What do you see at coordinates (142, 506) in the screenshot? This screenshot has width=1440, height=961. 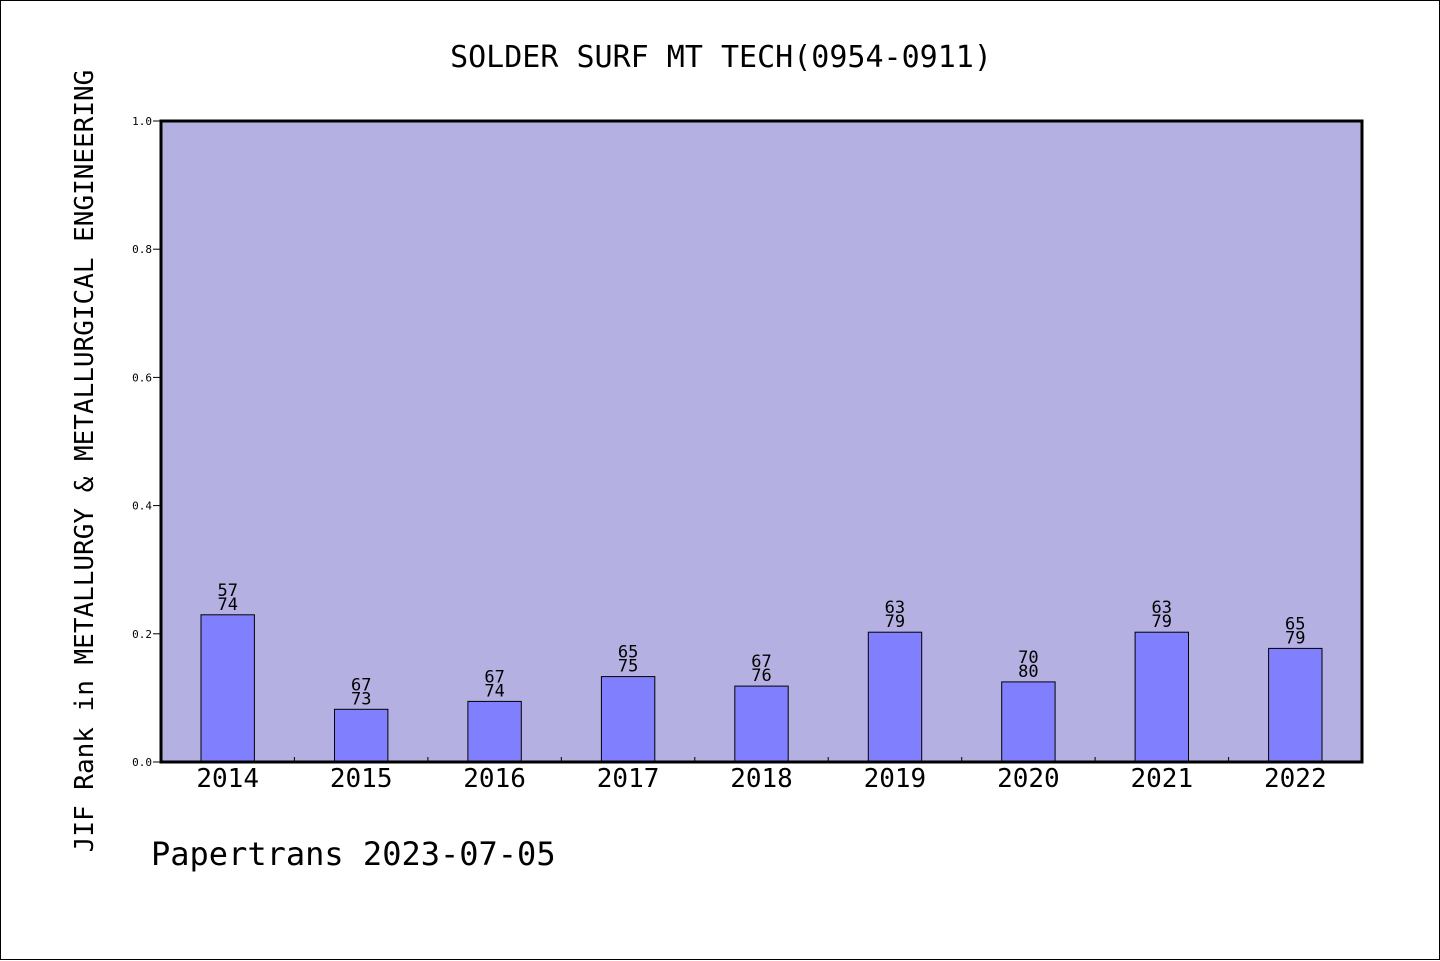 I see `y-tick-label: 0.4` at bounding box center [142, 506].